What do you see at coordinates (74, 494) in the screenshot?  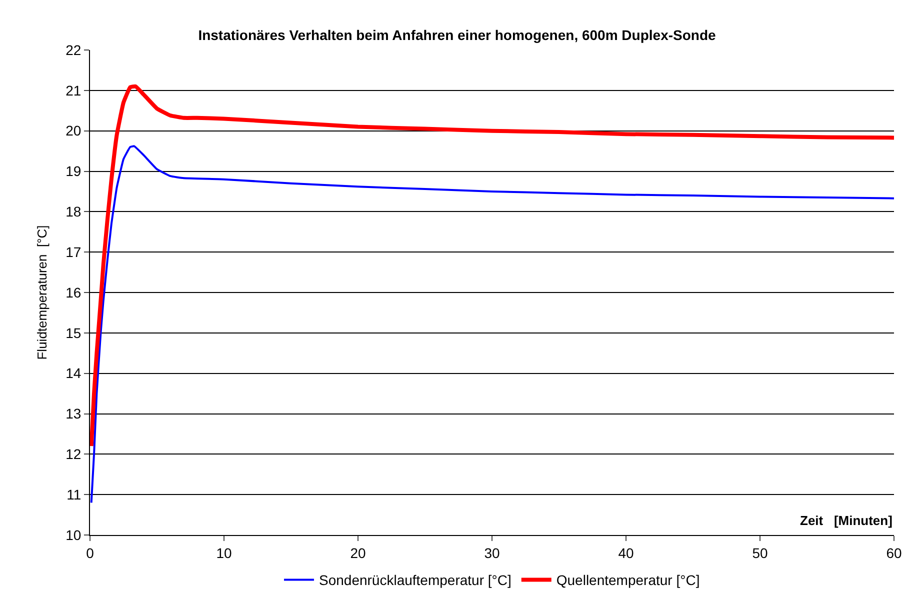 I see `y-tick-label: 11` at bounding box center [74, 494].